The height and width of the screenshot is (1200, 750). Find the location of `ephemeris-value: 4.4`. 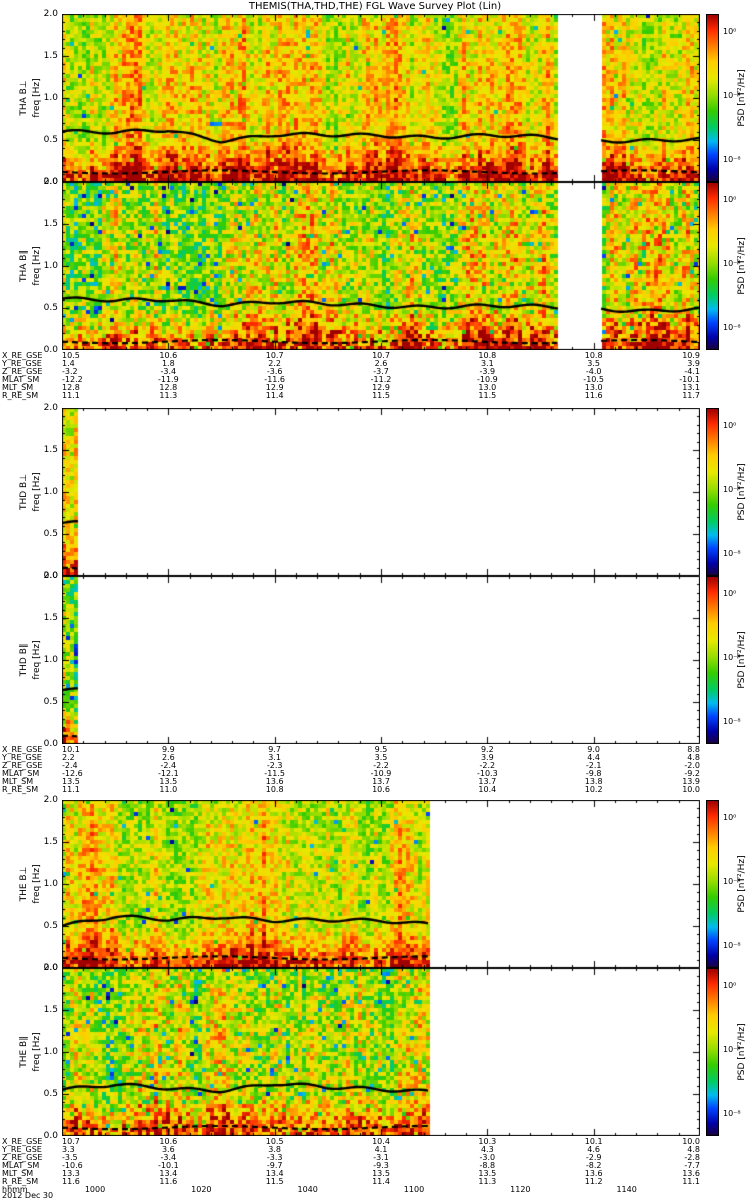

ephemeris-value: 4.4 is located at coordinates (594, 757).